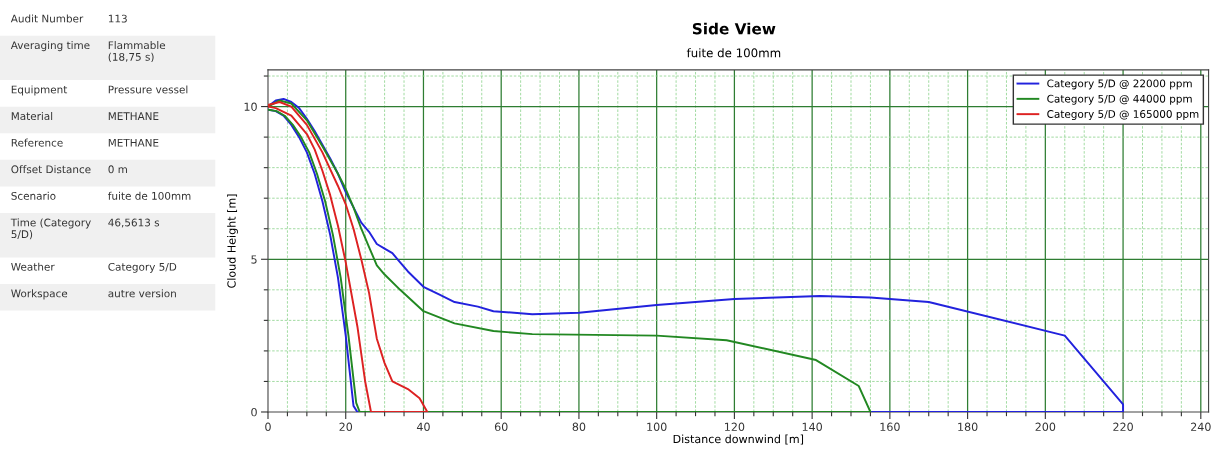 The image size is (1211, 457). I want to click on line-series, so click(348, 256).